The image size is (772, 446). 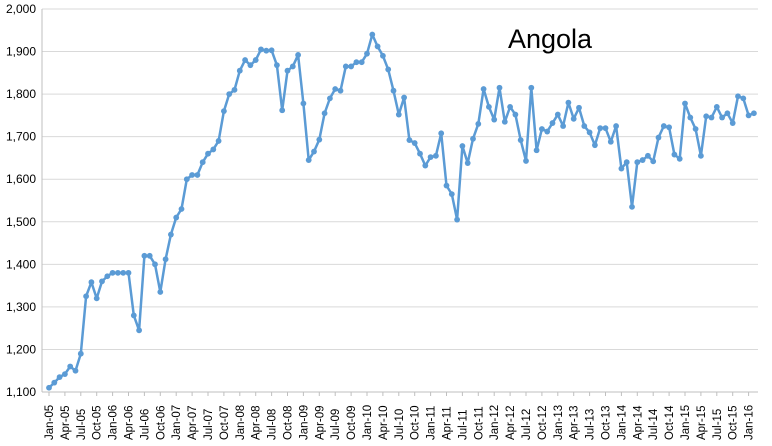 I want to click on y-tick-label: 1,500, so click(x=21, y=222).